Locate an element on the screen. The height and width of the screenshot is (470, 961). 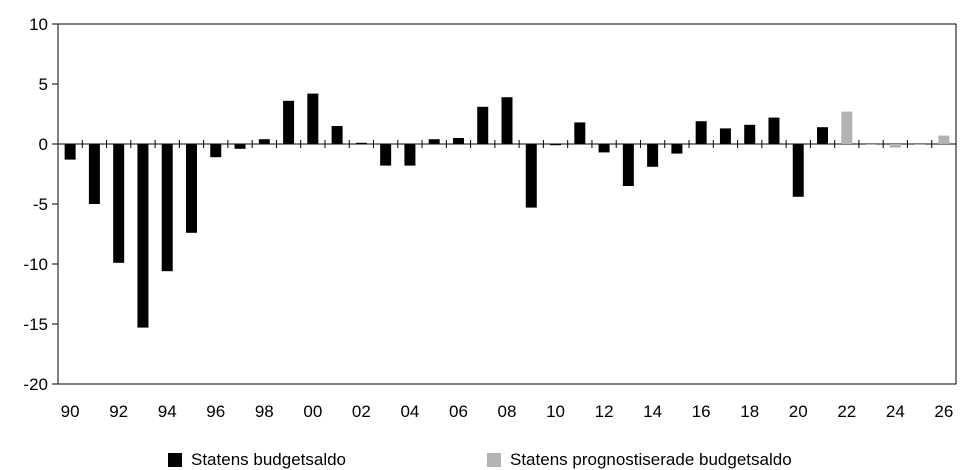
x-tick-label: 94 is located at coordinates (167, 411).